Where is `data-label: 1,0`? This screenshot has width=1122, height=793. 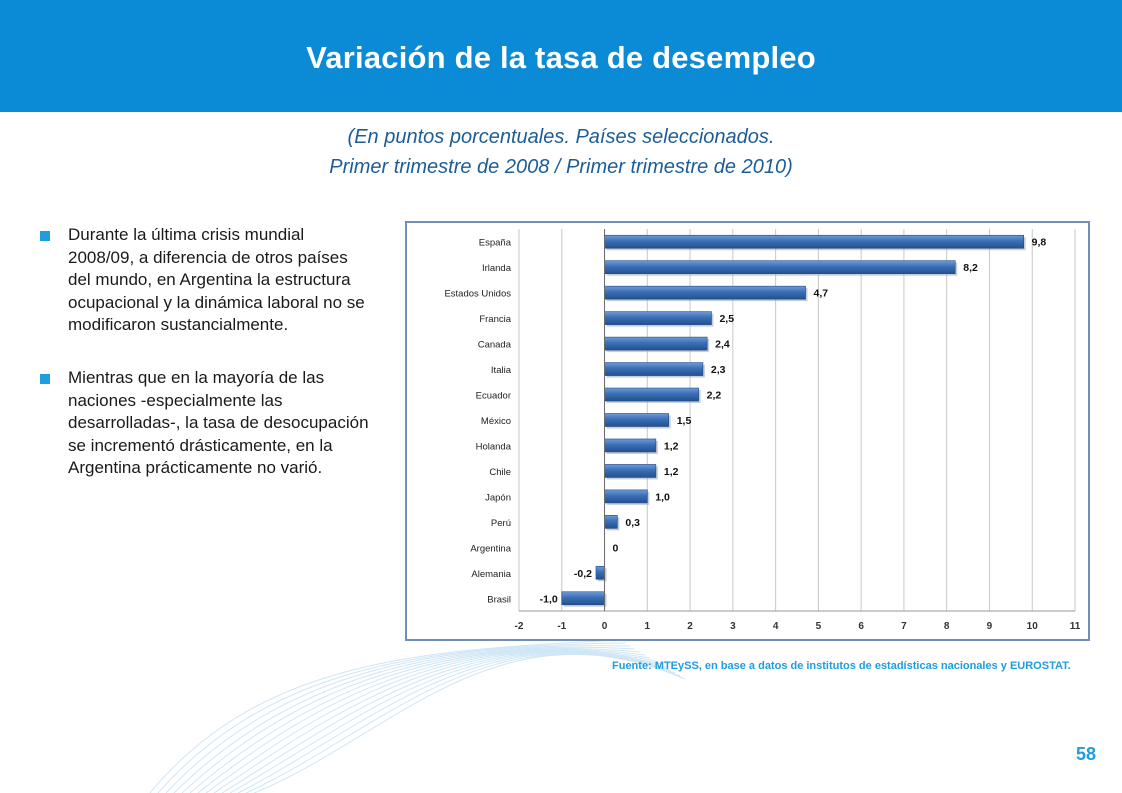
data-label: 1,0 is located at coordinates (662, 497).